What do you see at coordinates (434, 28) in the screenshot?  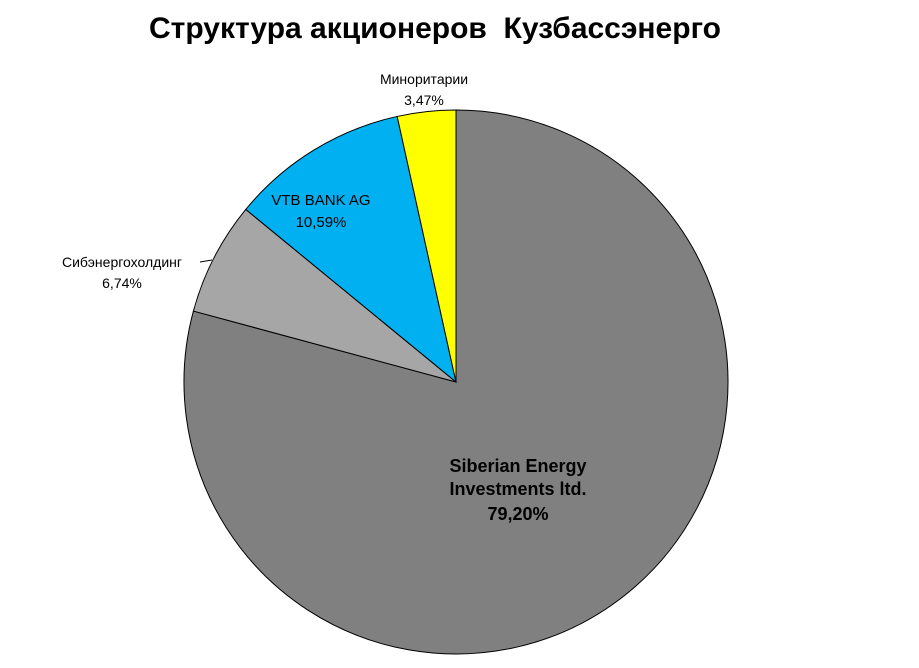 I see `chart-title: Структура акционеров Кузбассэнерго` at bounding box center [434, 28].